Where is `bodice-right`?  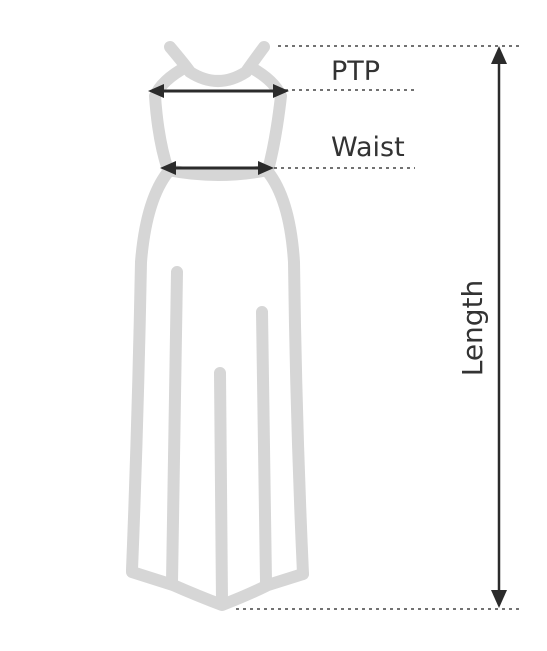
bodice-right is located at coordinates (265, 118).